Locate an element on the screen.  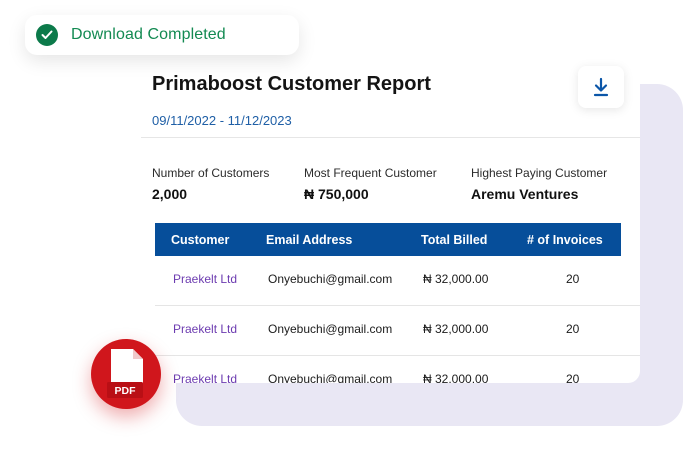
column-header-email: Email Address is located at coordinates (309, 240).